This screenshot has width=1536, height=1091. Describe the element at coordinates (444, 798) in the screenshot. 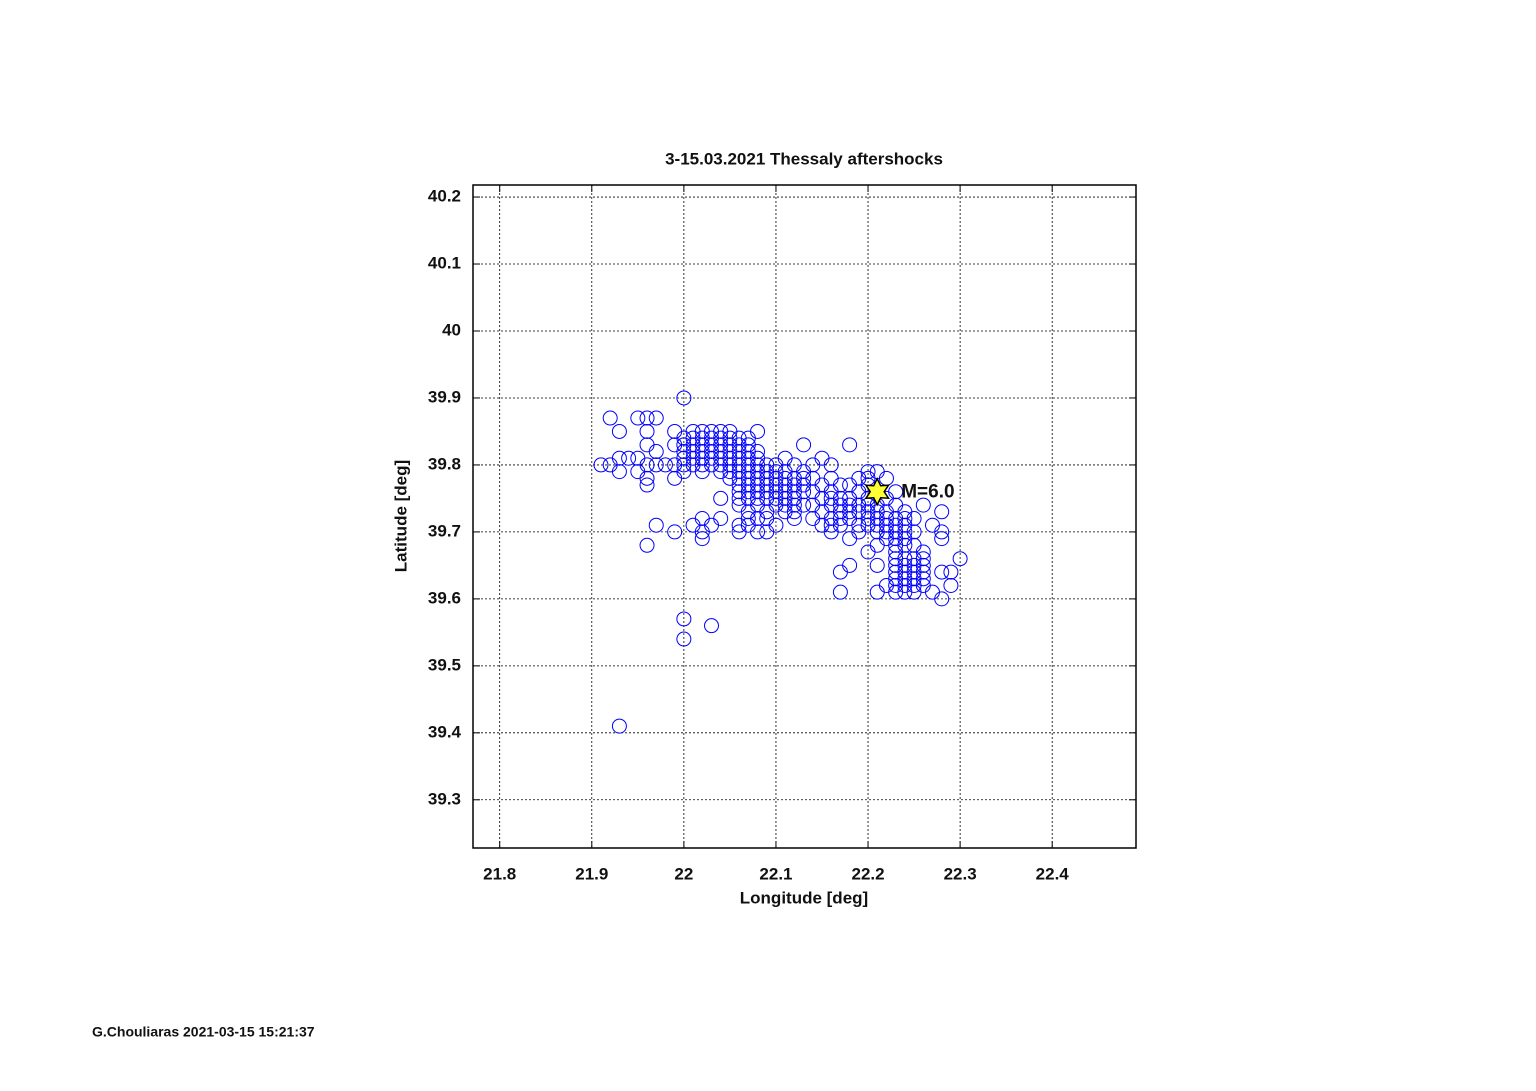

I see `y-tick-label: 39.3` at that location.